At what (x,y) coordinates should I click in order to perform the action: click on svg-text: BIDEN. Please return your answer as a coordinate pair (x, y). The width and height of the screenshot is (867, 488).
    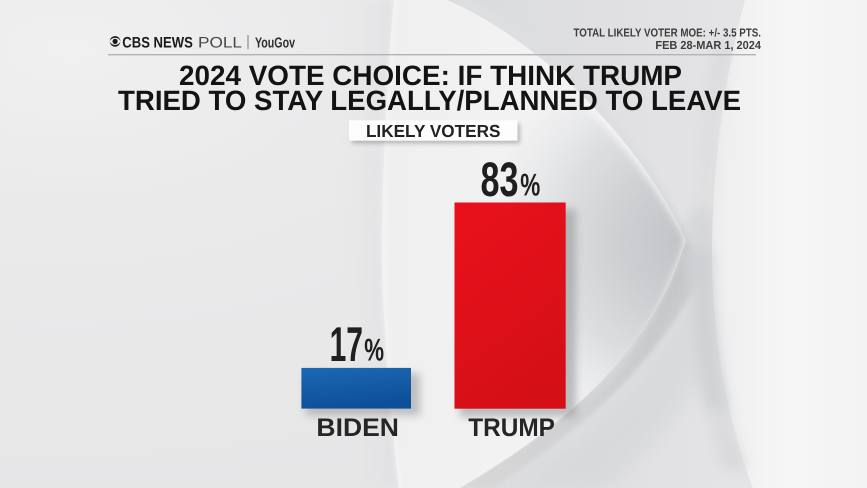
    Looking at the image, I should click on (357, 428).